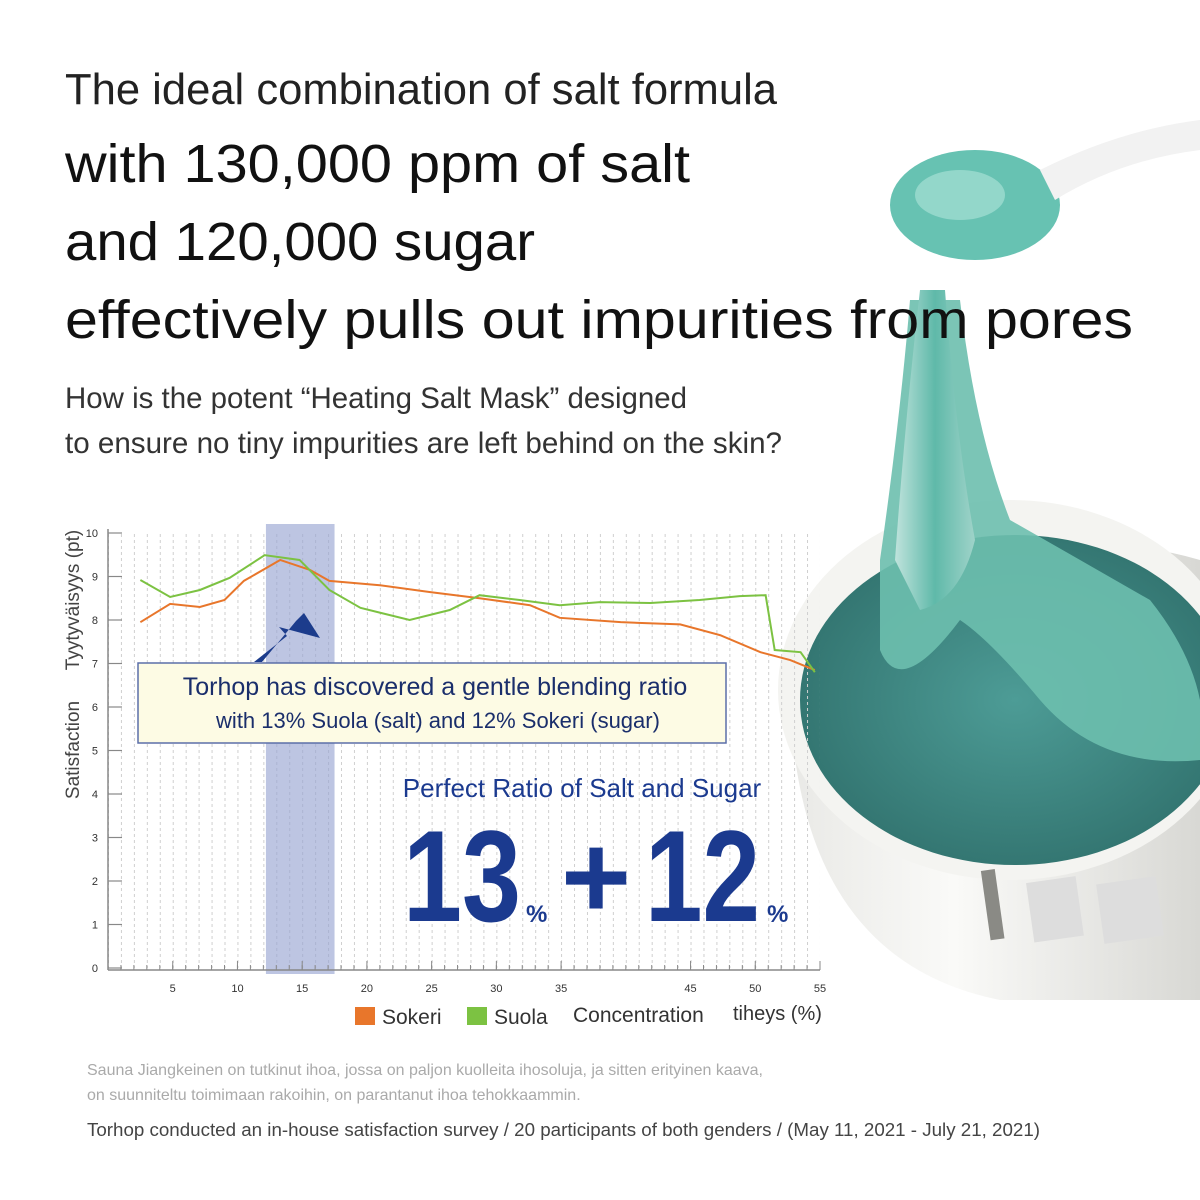 The image size is (1200, 1200). I want to click on y-tick-label: 4, so click(95, 795).